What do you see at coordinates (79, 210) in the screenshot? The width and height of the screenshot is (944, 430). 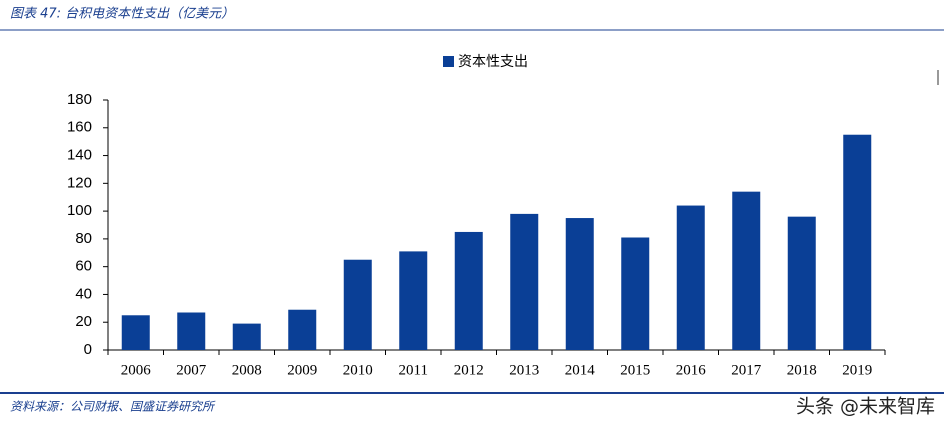 I see `y-tick-label: 100` at bounding box center [79, 210].